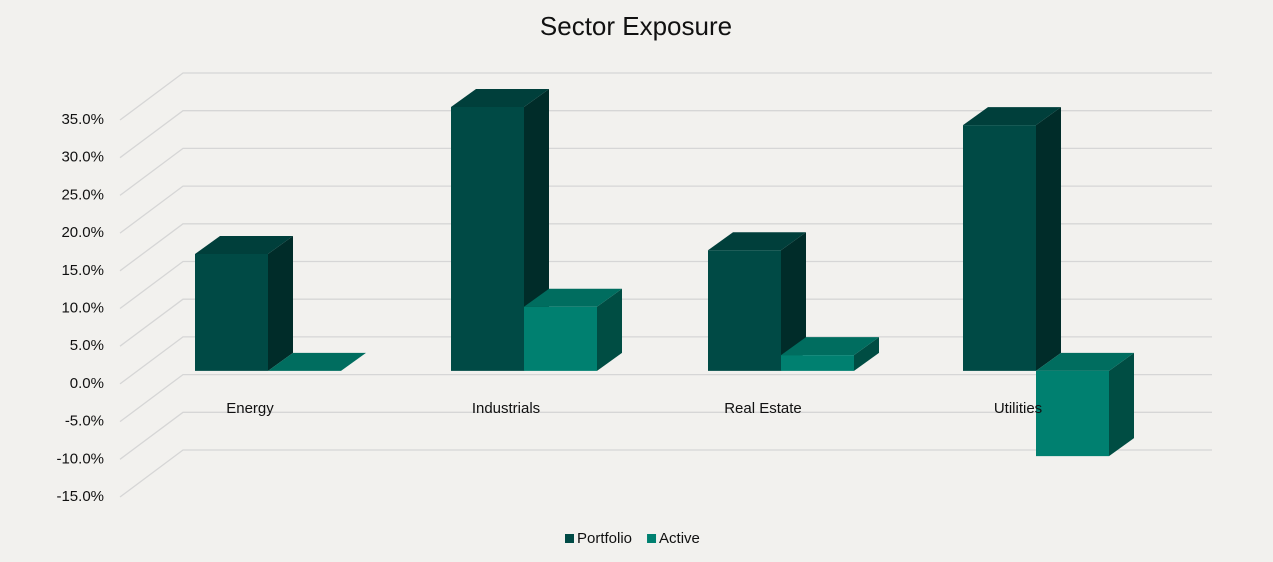  I want to click on x-tick-label: Utilities, so click(1018, 408).